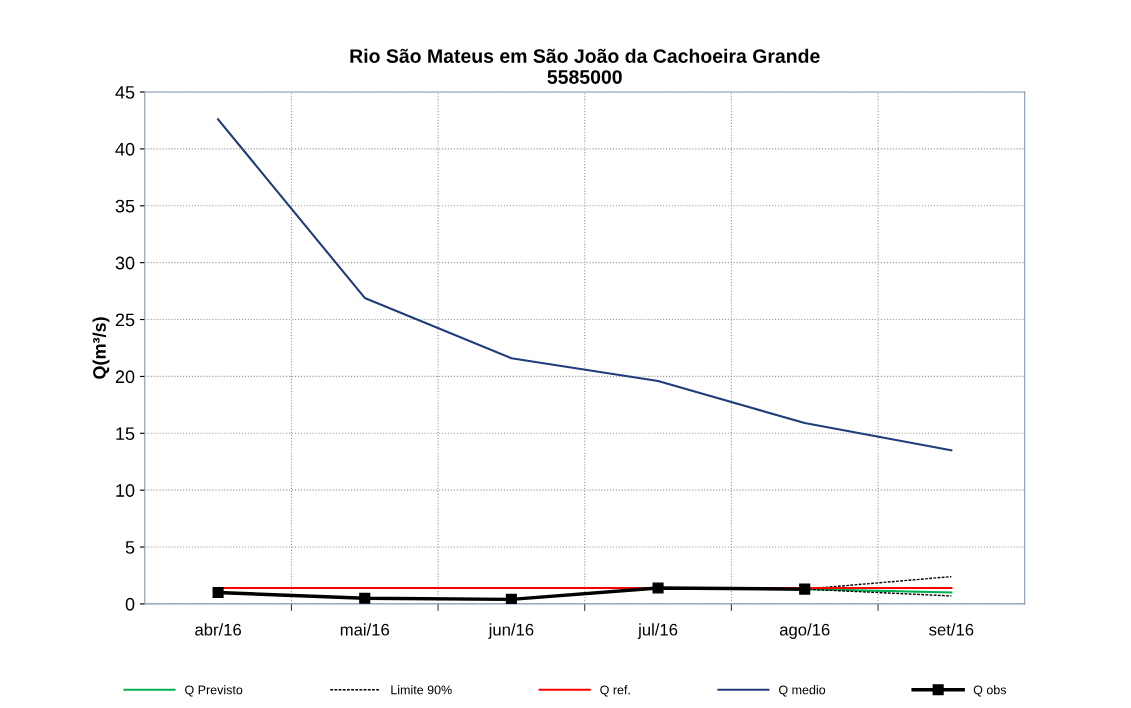 The image size is (1131, 708). I want to click on x-tick-label: set/16, so click(951, 629).